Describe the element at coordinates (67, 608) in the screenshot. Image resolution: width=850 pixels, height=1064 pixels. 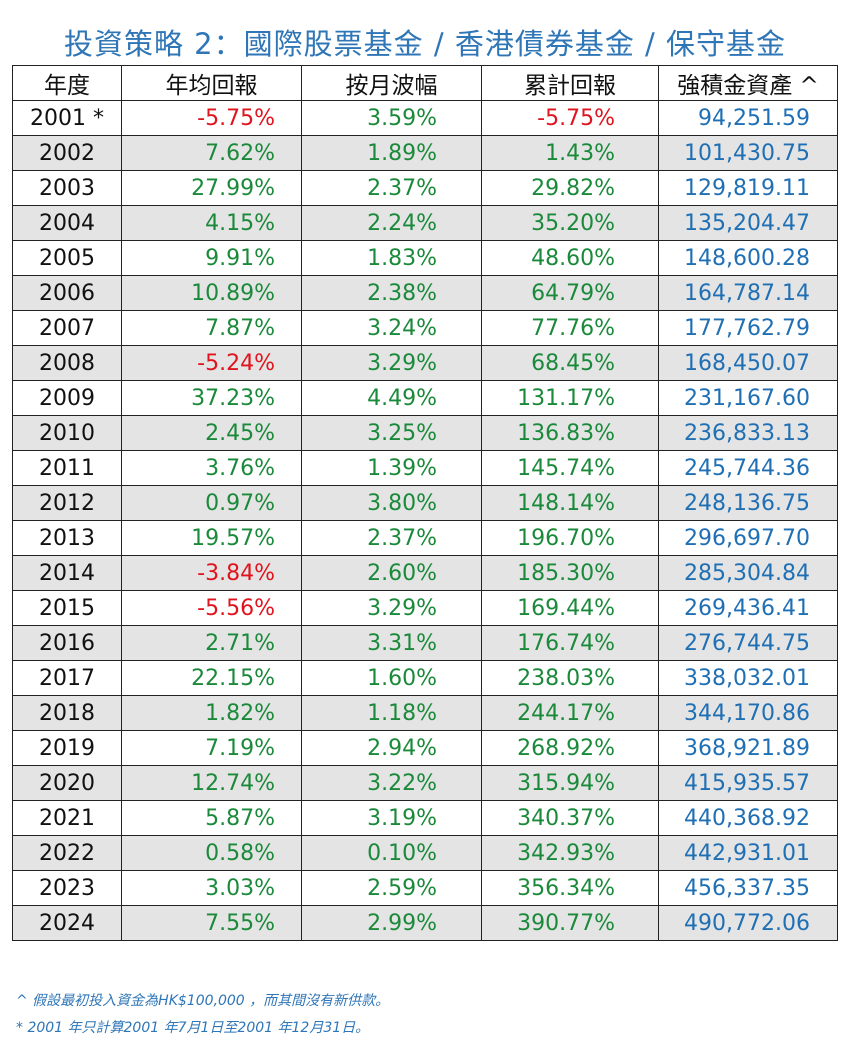
I see `cell-year: 2015` at that location.